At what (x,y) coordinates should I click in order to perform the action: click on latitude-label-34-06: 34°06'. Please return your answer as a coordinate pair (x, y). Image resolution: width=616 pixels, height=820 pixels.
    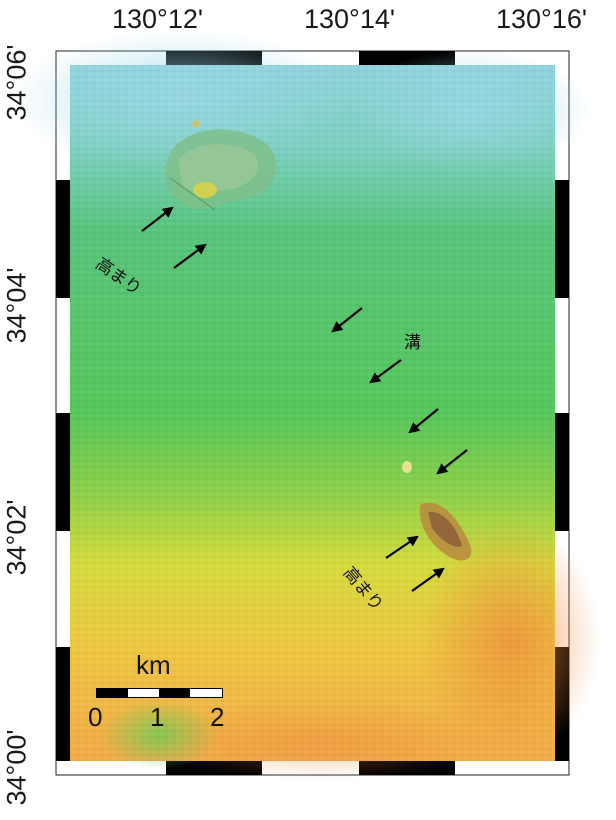
    Looking at the image, I should click on (16, 82).